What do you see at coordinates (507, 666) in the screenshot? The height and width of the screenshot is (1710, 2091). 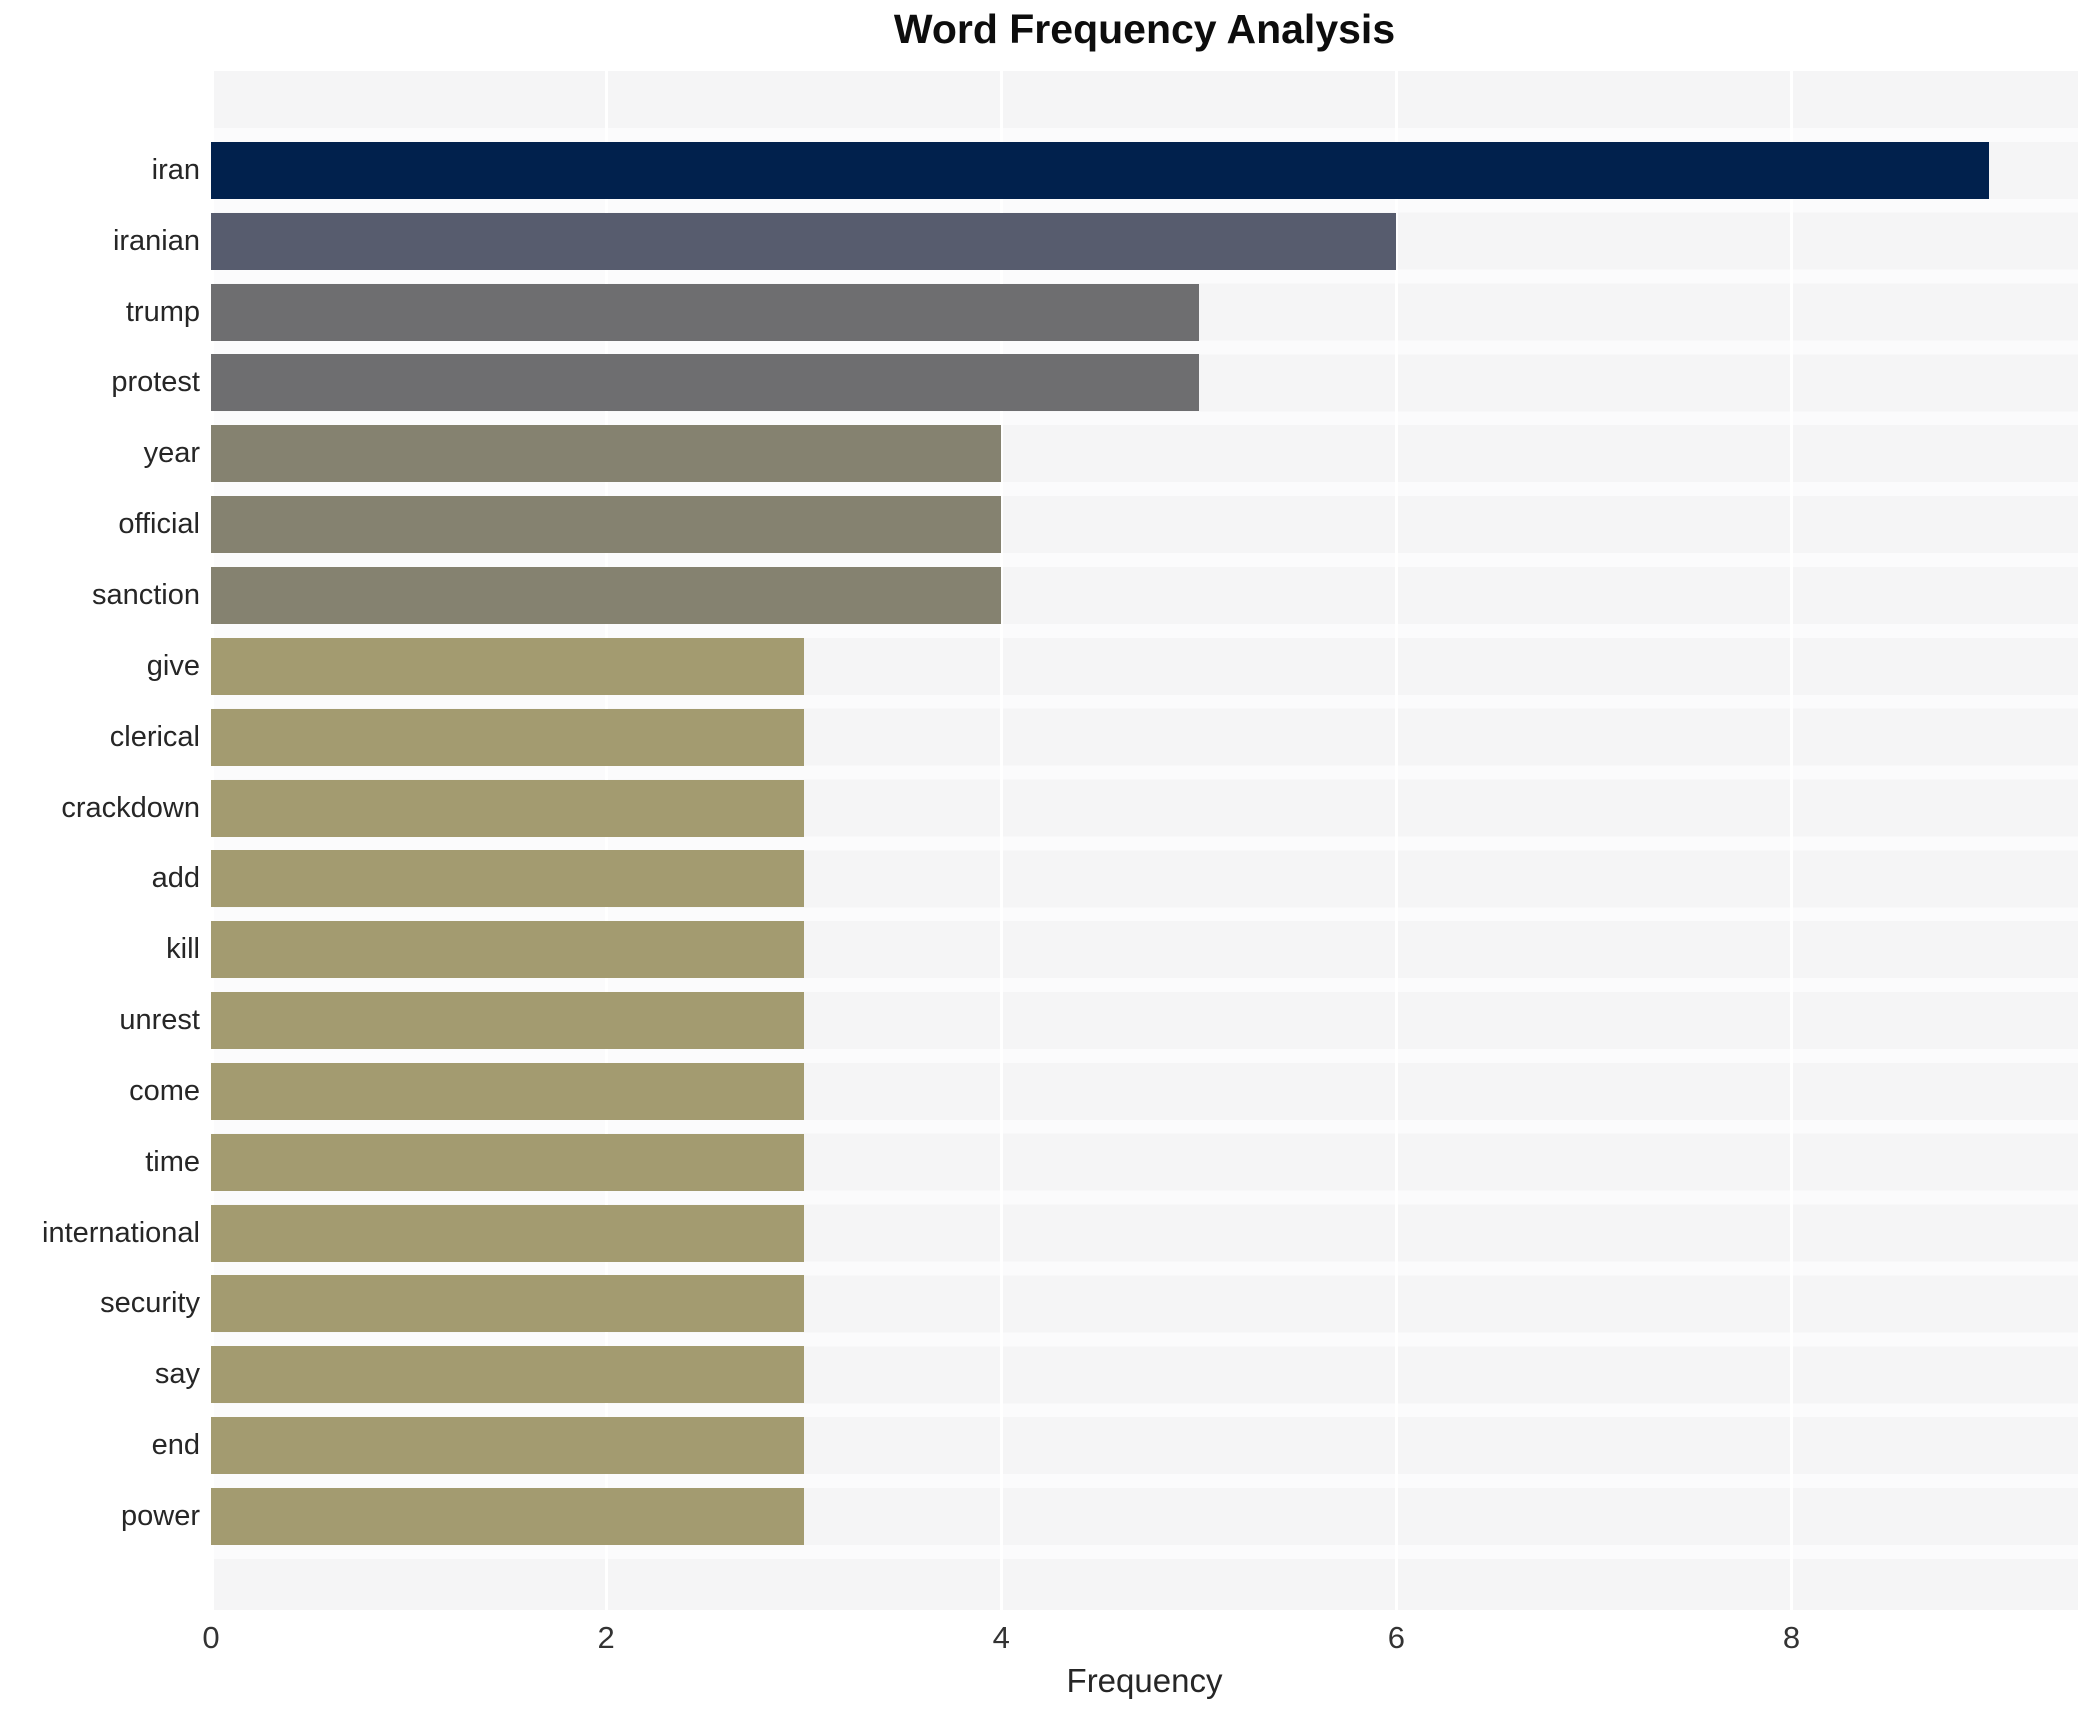 I see `bar-give` at bounding box center [507, 666].